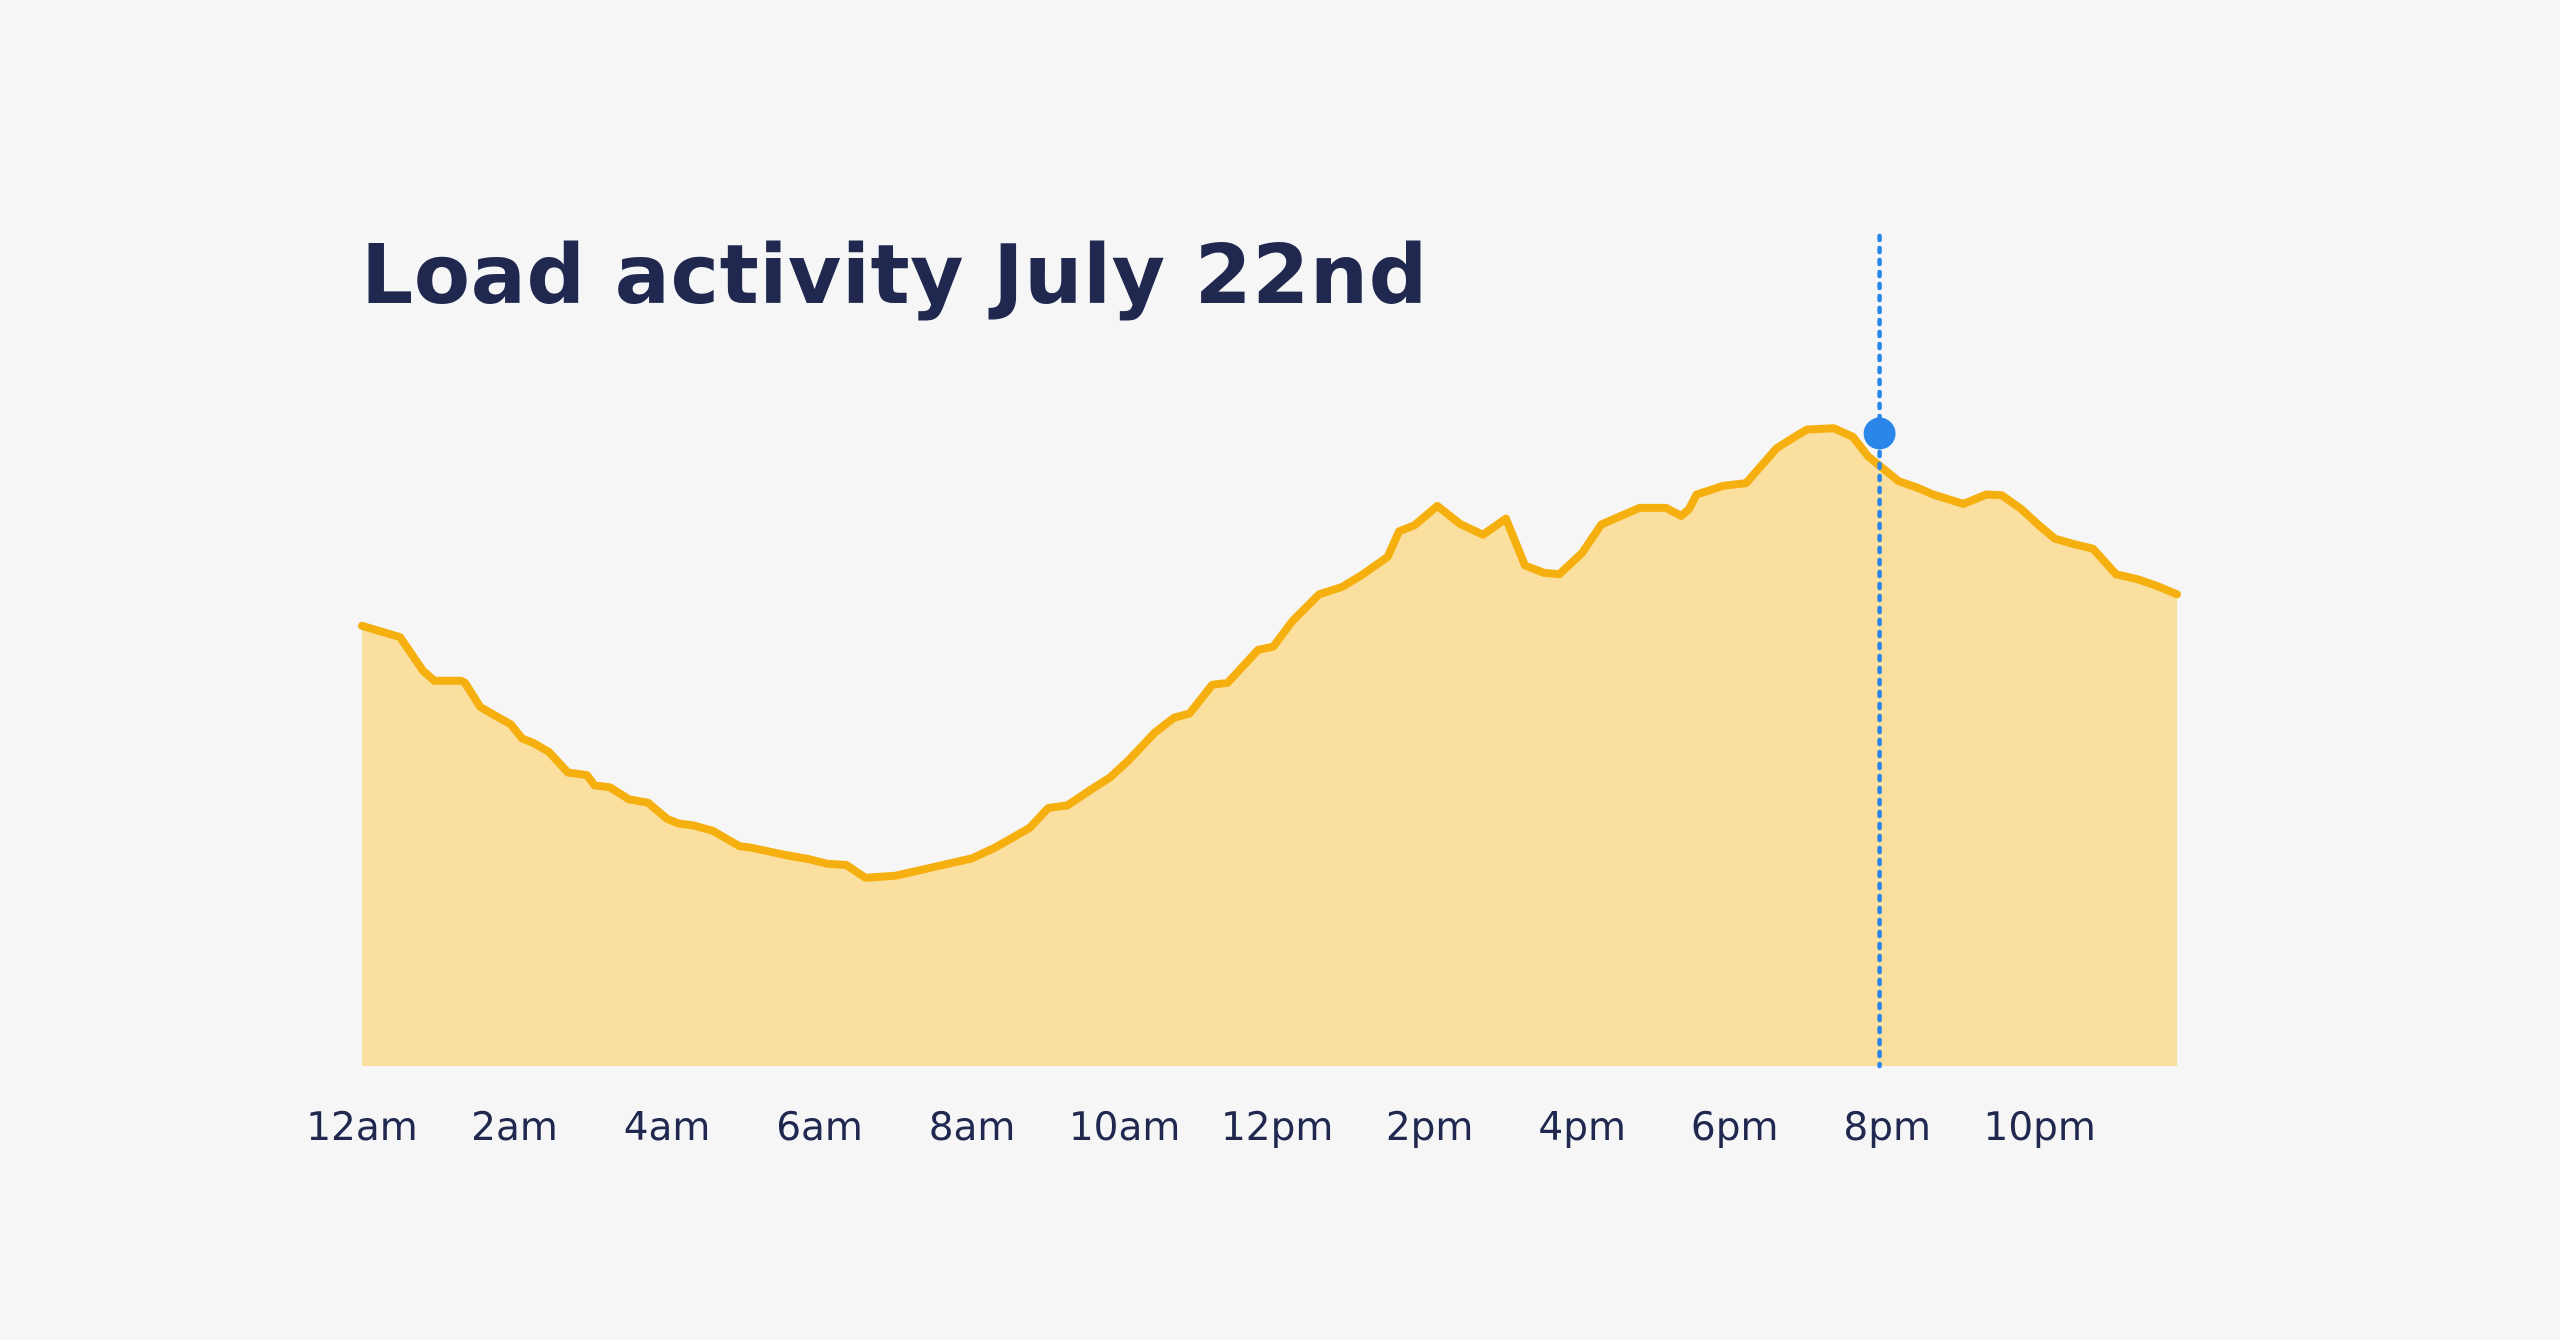 The width and height of the screenshot is (2560, 1340). What do you see at coordinates (667, 1127) in the screenshot?
I see `x-tick-label: 4am` at bounding box center [667, 1127].